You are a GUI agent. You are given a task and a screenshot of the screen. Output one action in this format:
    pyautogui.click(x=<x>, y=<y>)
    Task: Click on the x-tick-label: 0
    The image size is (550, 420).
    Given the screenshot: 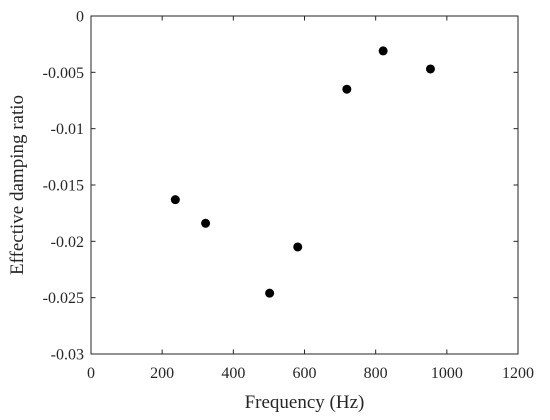 What is the action you would take?
    pyautogui.click(x=91, y=373)
    